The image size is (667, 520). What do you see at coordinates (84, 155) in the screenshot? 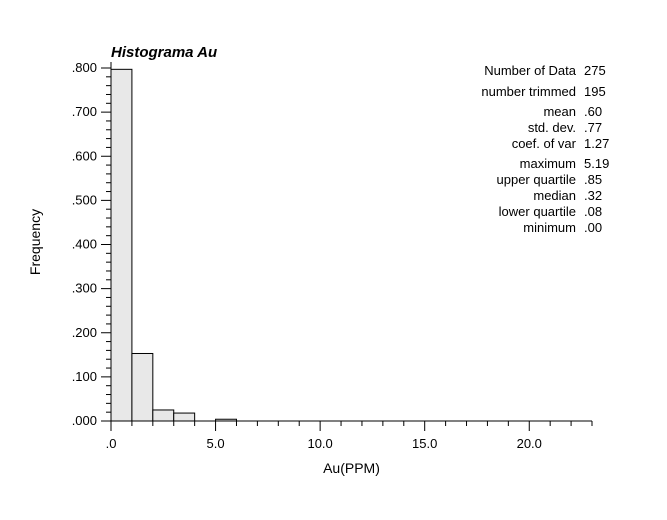
I see `y-tick-label: .600` at bounding box center [84, 155].